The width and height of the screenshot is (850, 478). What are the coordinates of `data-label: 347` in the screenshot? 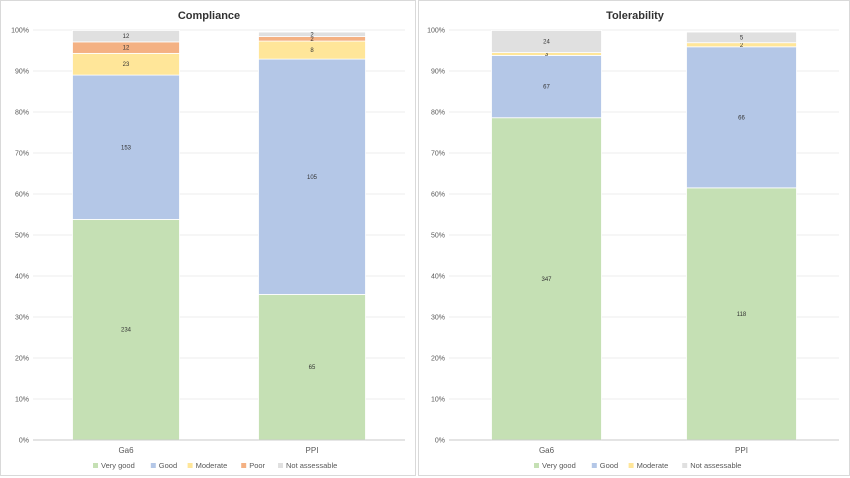 It's located at (546, 280).